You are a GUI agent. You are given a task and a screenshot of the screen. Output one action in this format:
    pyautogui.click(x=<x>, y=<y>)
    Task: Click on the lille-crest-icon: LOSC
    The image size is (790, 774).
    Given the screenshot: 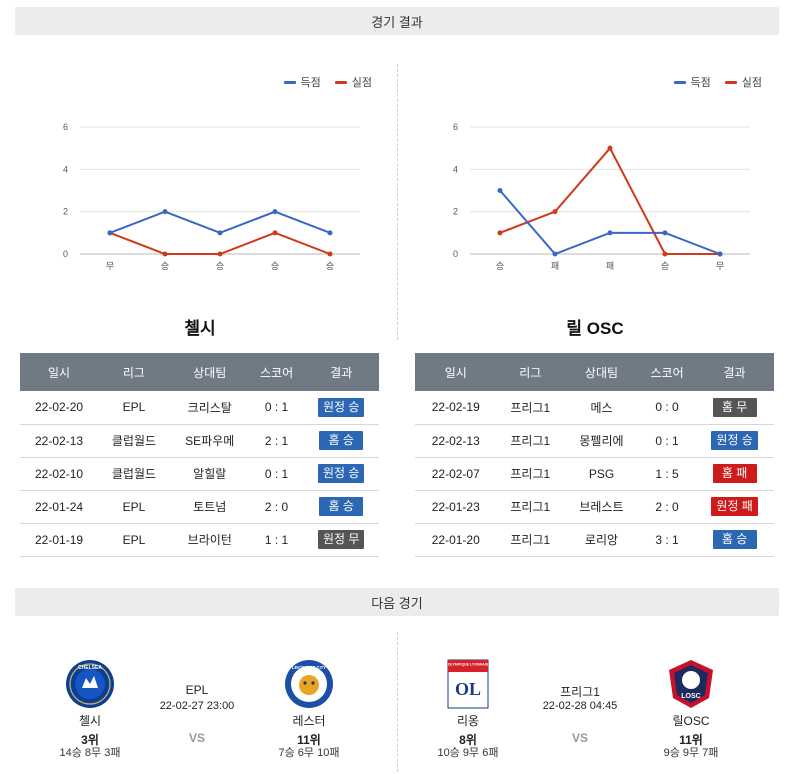 What is the action you would take?
    pyautogui.click(x=691, y=684)
    